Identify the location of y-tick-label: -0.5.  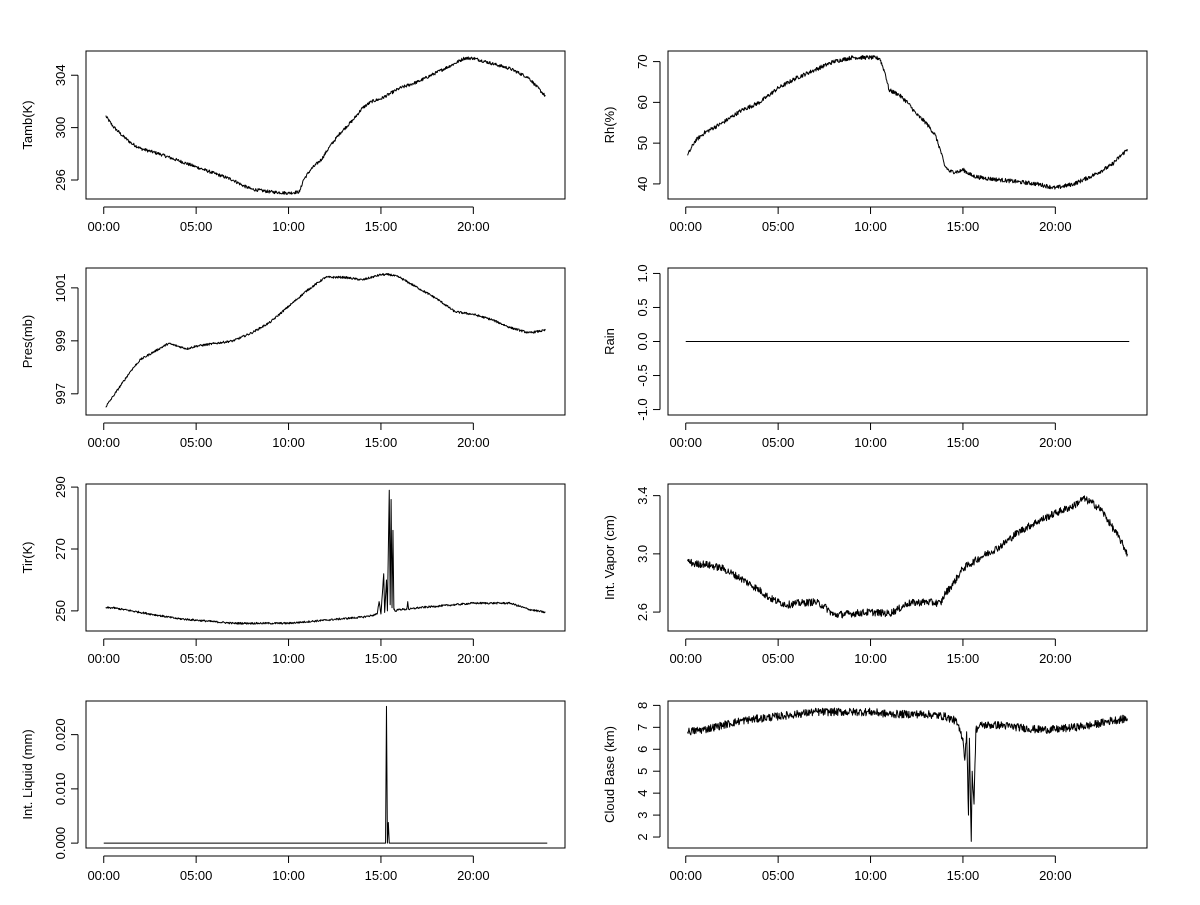
(642, 375).